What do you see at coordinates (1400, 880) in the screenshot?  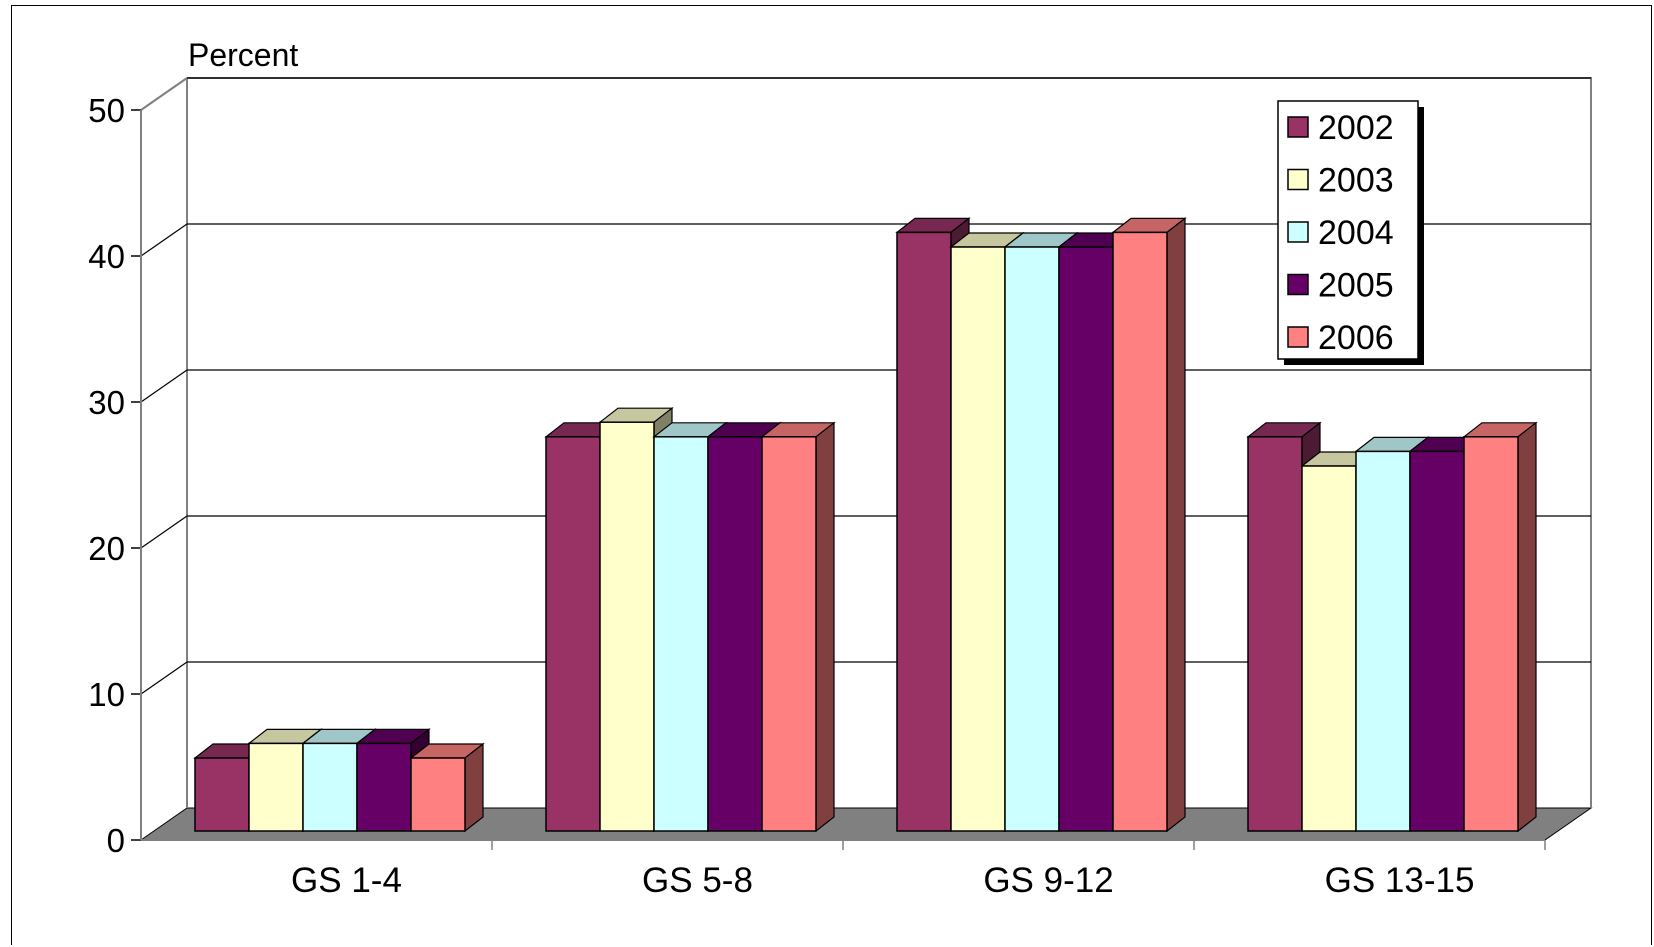 I see `x-tick-label: GS 13-15` at bounding box center [1400, 880].